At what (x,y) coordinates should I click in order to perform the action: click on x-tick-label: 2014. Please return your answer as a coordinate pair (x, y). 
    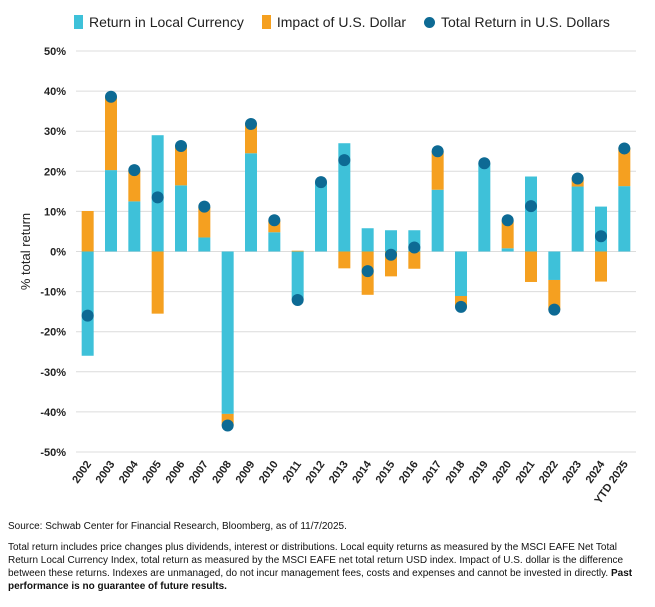
    Looking at the image, I should click on (362, 472).